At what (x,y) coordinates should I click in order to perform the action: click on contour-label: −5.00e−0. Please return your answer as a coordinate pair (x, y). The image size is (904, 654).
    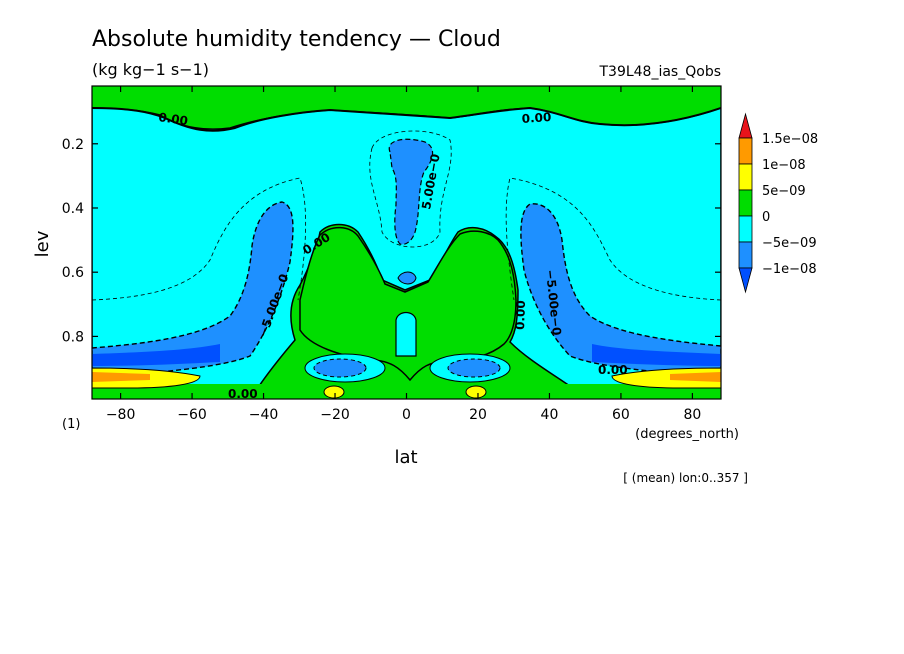
    Looking at the image, I should click on (553, 302).